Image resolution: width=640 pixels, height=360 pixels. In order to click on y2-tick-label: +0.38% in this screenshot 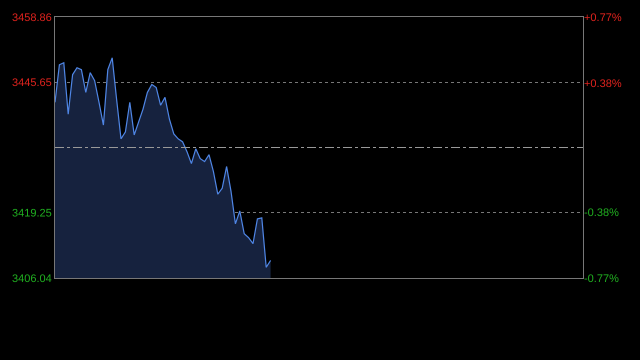, I will do `click(603, 84)`.